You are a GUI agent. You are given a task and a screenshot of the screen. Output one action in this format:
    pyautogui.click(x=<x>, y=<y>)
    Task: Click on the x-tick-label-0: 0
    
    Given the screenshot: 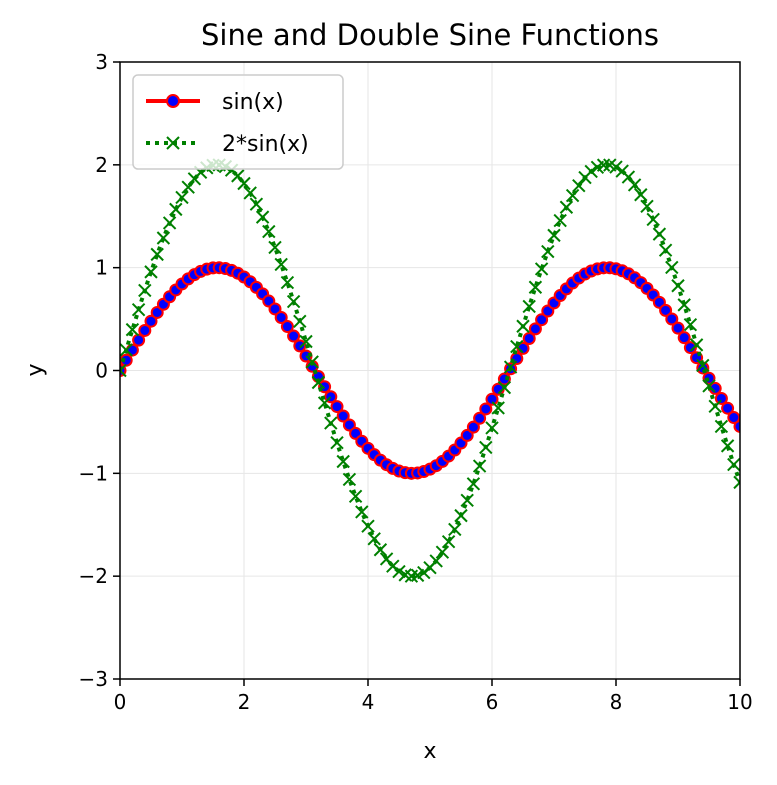 What is the action you would take?
    pyautogui.click(x=120, y=702)
    